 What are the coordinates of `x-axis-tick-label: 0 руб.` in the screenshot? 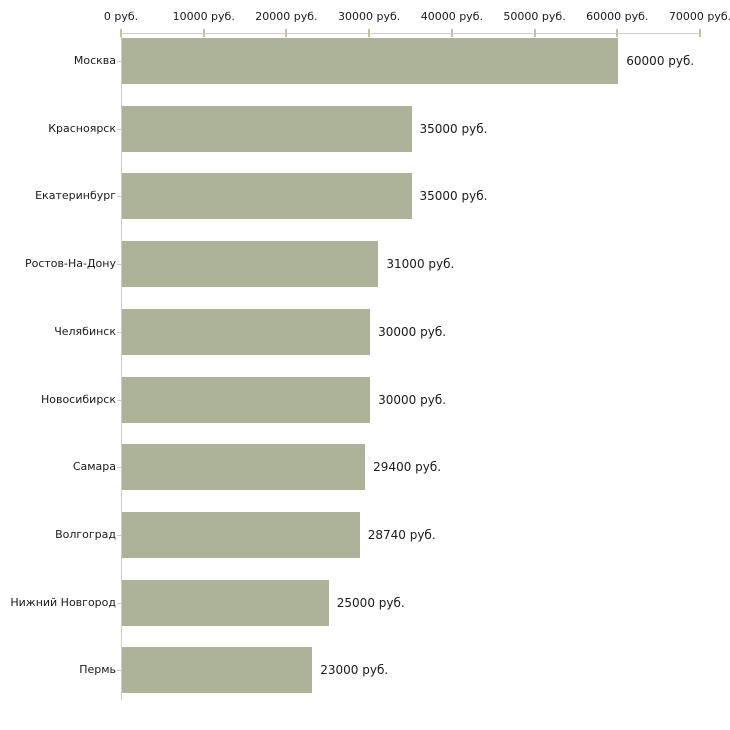 It's located at (121, 16).